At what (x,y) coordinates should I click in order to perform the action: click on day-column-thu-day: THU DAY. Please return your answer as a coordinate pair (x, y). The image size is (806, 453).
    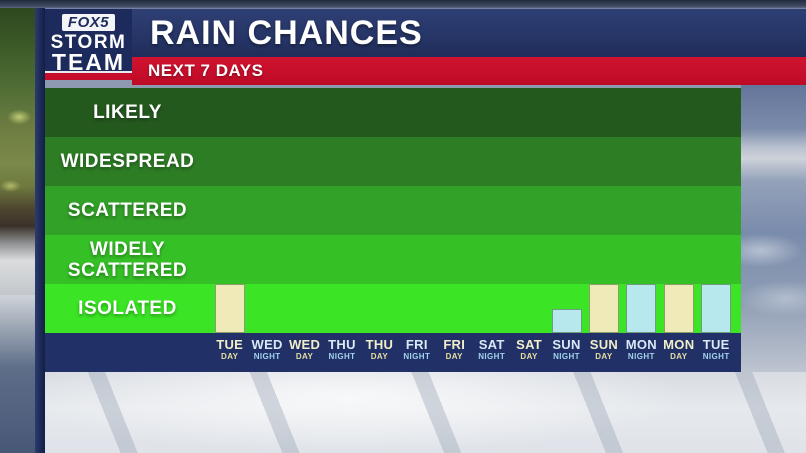
    Looking at the image, I should click on (379, 352).